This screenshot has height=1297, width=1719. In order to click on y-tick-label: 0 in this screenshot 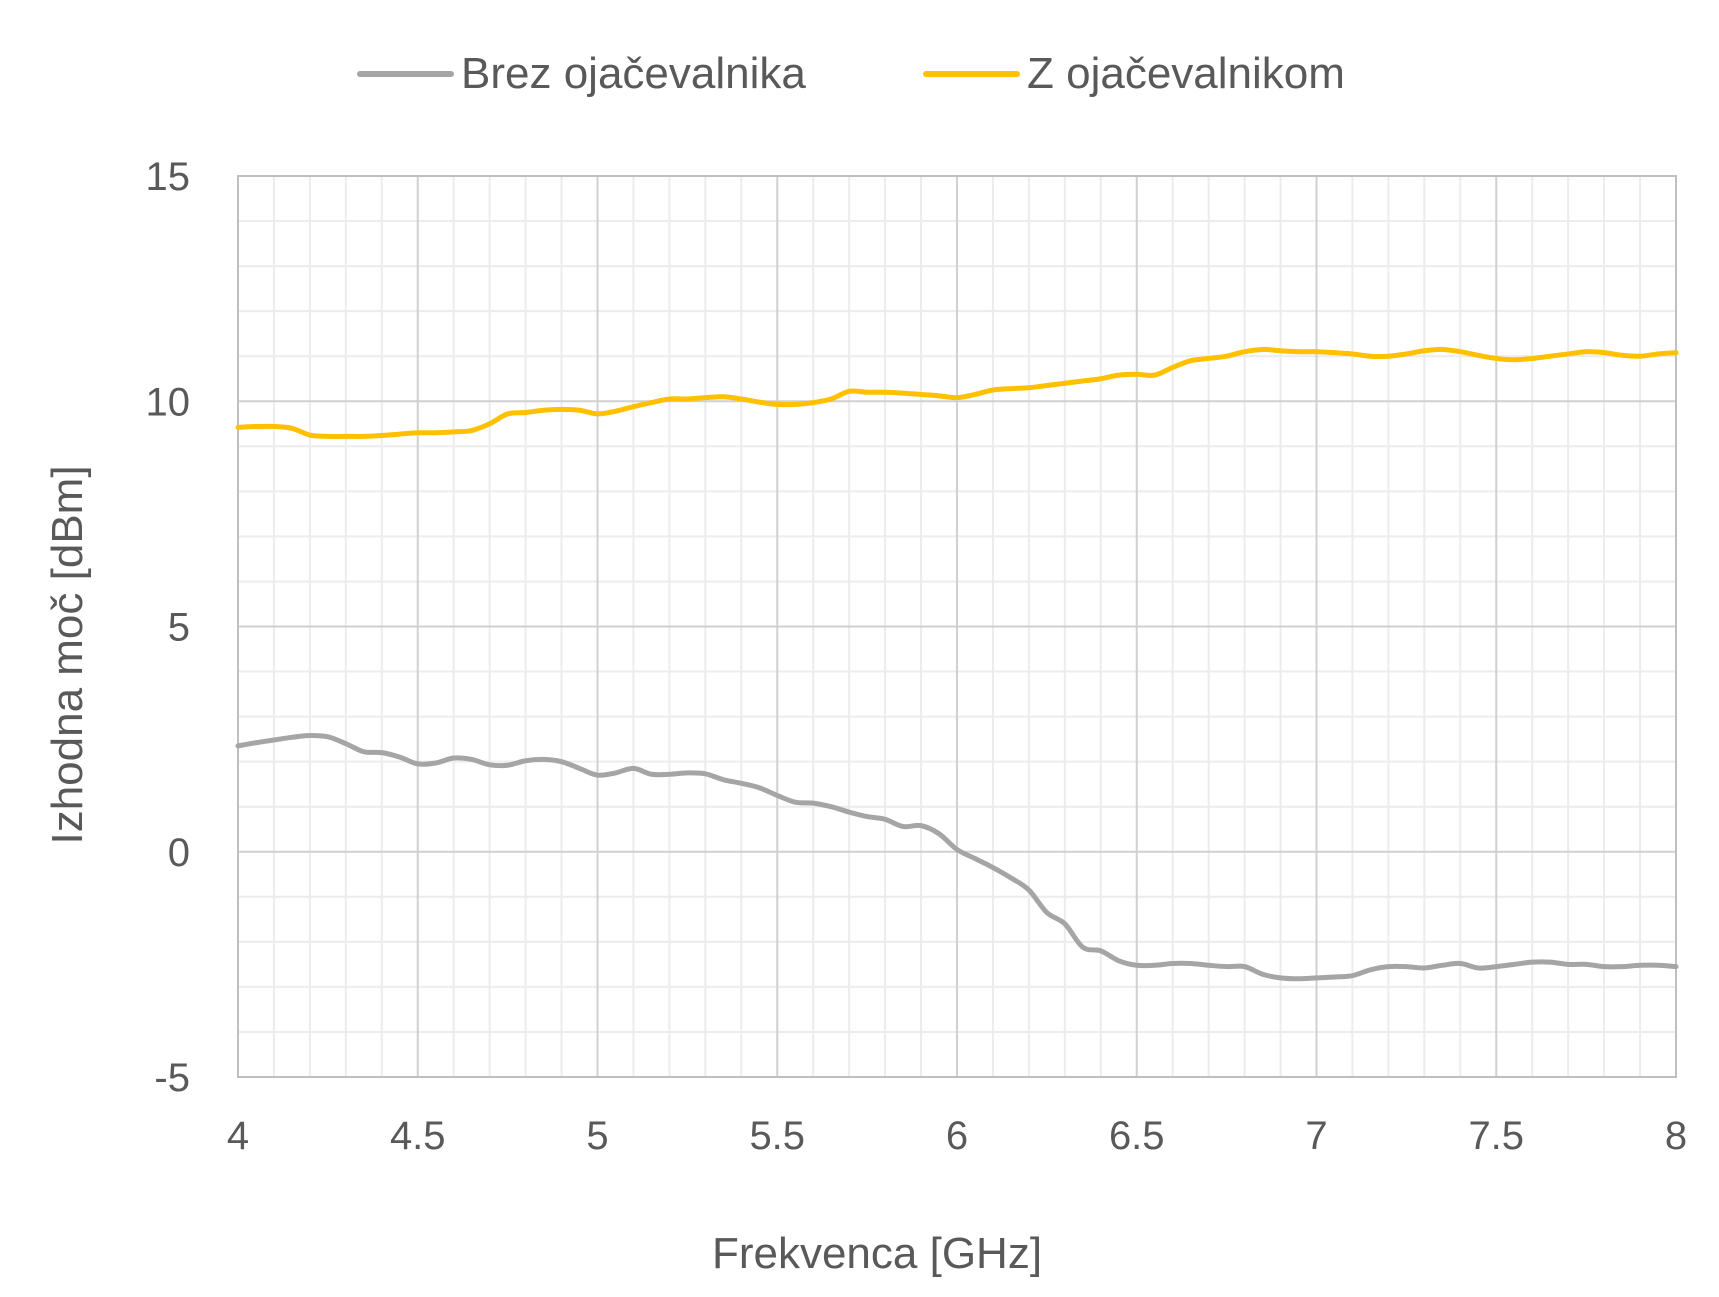, I will do `click(179, 853)`.